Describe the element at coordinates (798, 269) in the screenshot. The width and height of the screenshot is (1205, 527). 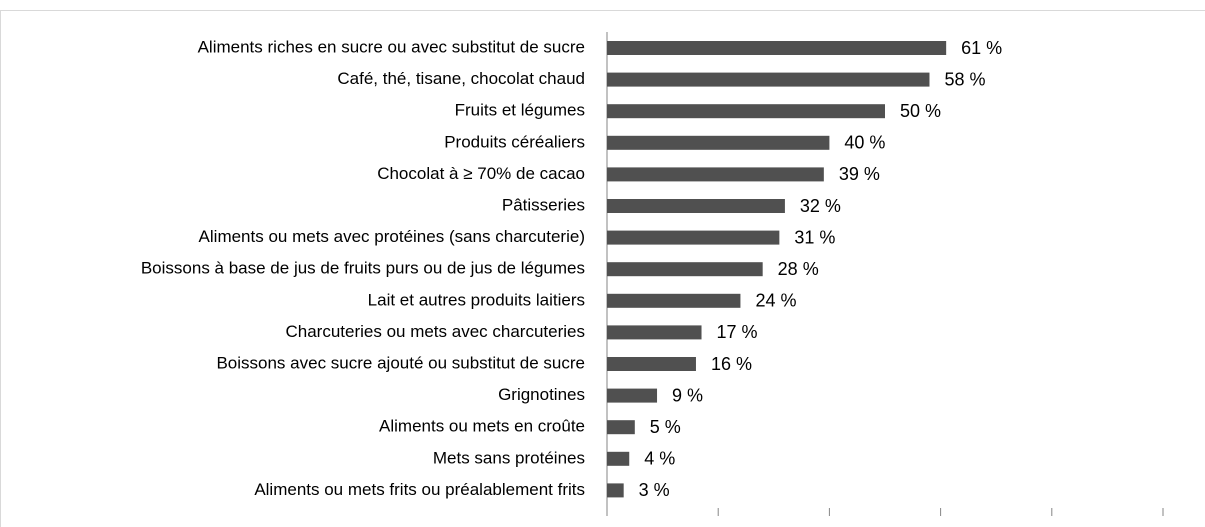
I see `value-label: 28 %` at that location.